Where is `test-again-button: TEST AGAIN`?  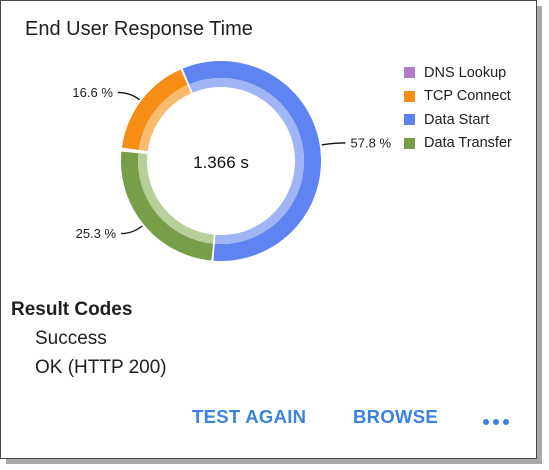
test-again-button: TEST AGAIN is located at coordinates (249, 416).